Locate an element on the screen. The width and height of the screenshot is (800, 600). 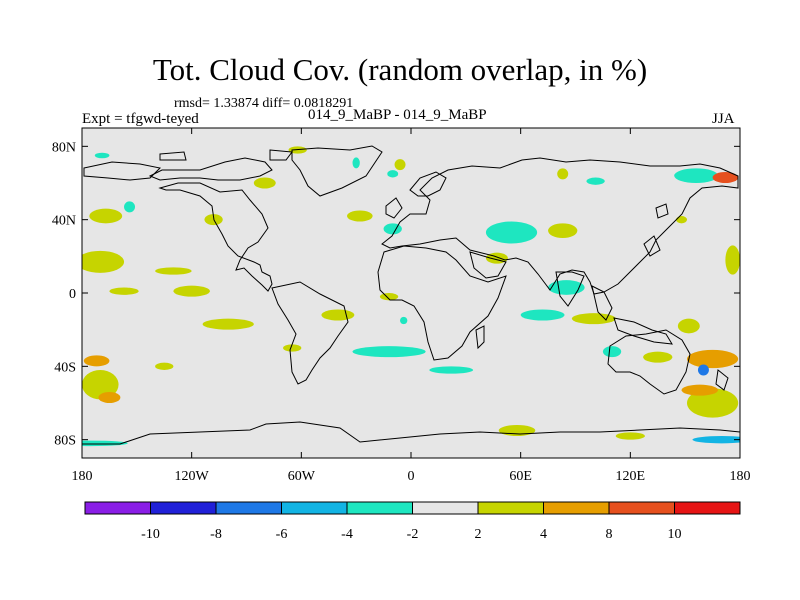
colorbar-label: 4 is located at coordinates (543, 534).